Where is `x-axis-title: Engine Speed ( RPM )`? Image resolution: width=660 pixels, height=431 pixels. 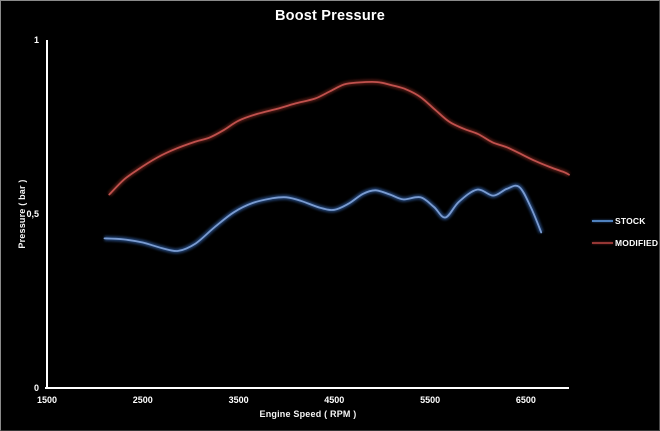
x-axis-title: Engine Speed ( RPM ) is located at coordinates (308, 414).